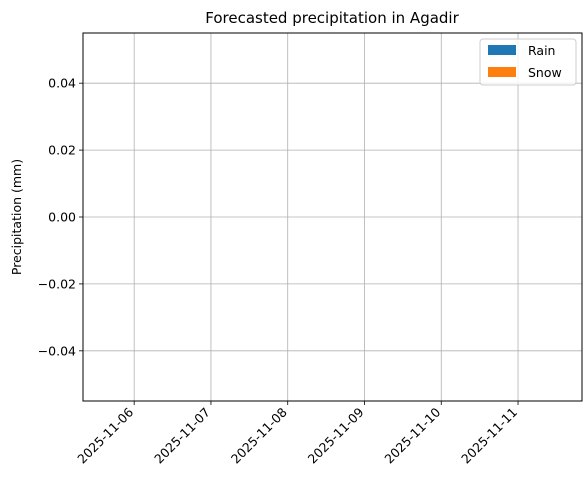  Describe the element at coordinates (62, 150) in the screenshot. I see `y-tick-label: 0.02` at that location.